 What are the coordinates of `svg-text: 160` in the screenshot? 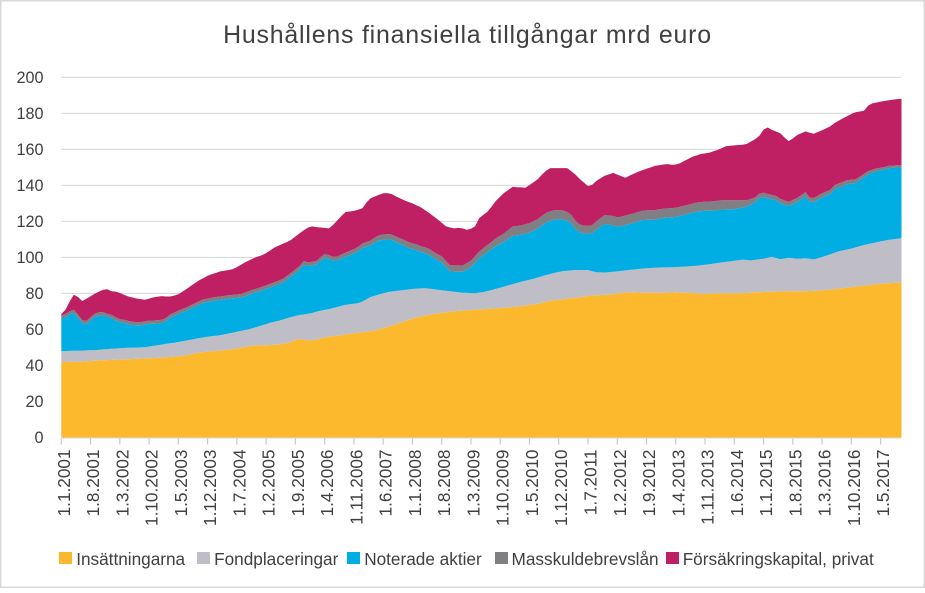 It's located at (29, 150).